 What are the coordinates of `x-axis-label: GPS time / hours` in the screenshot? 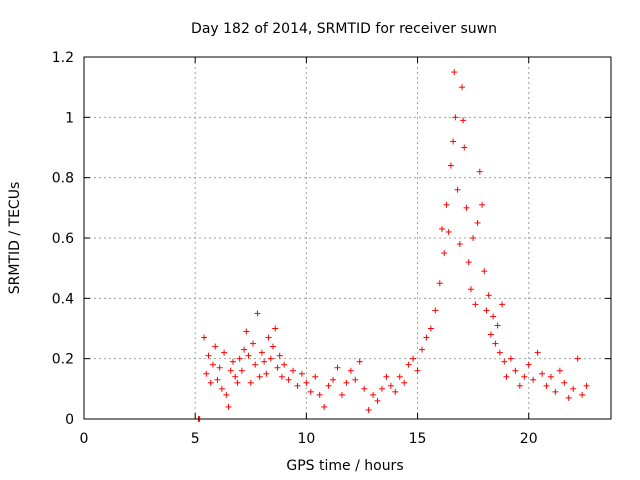 It's located at (344, 466).